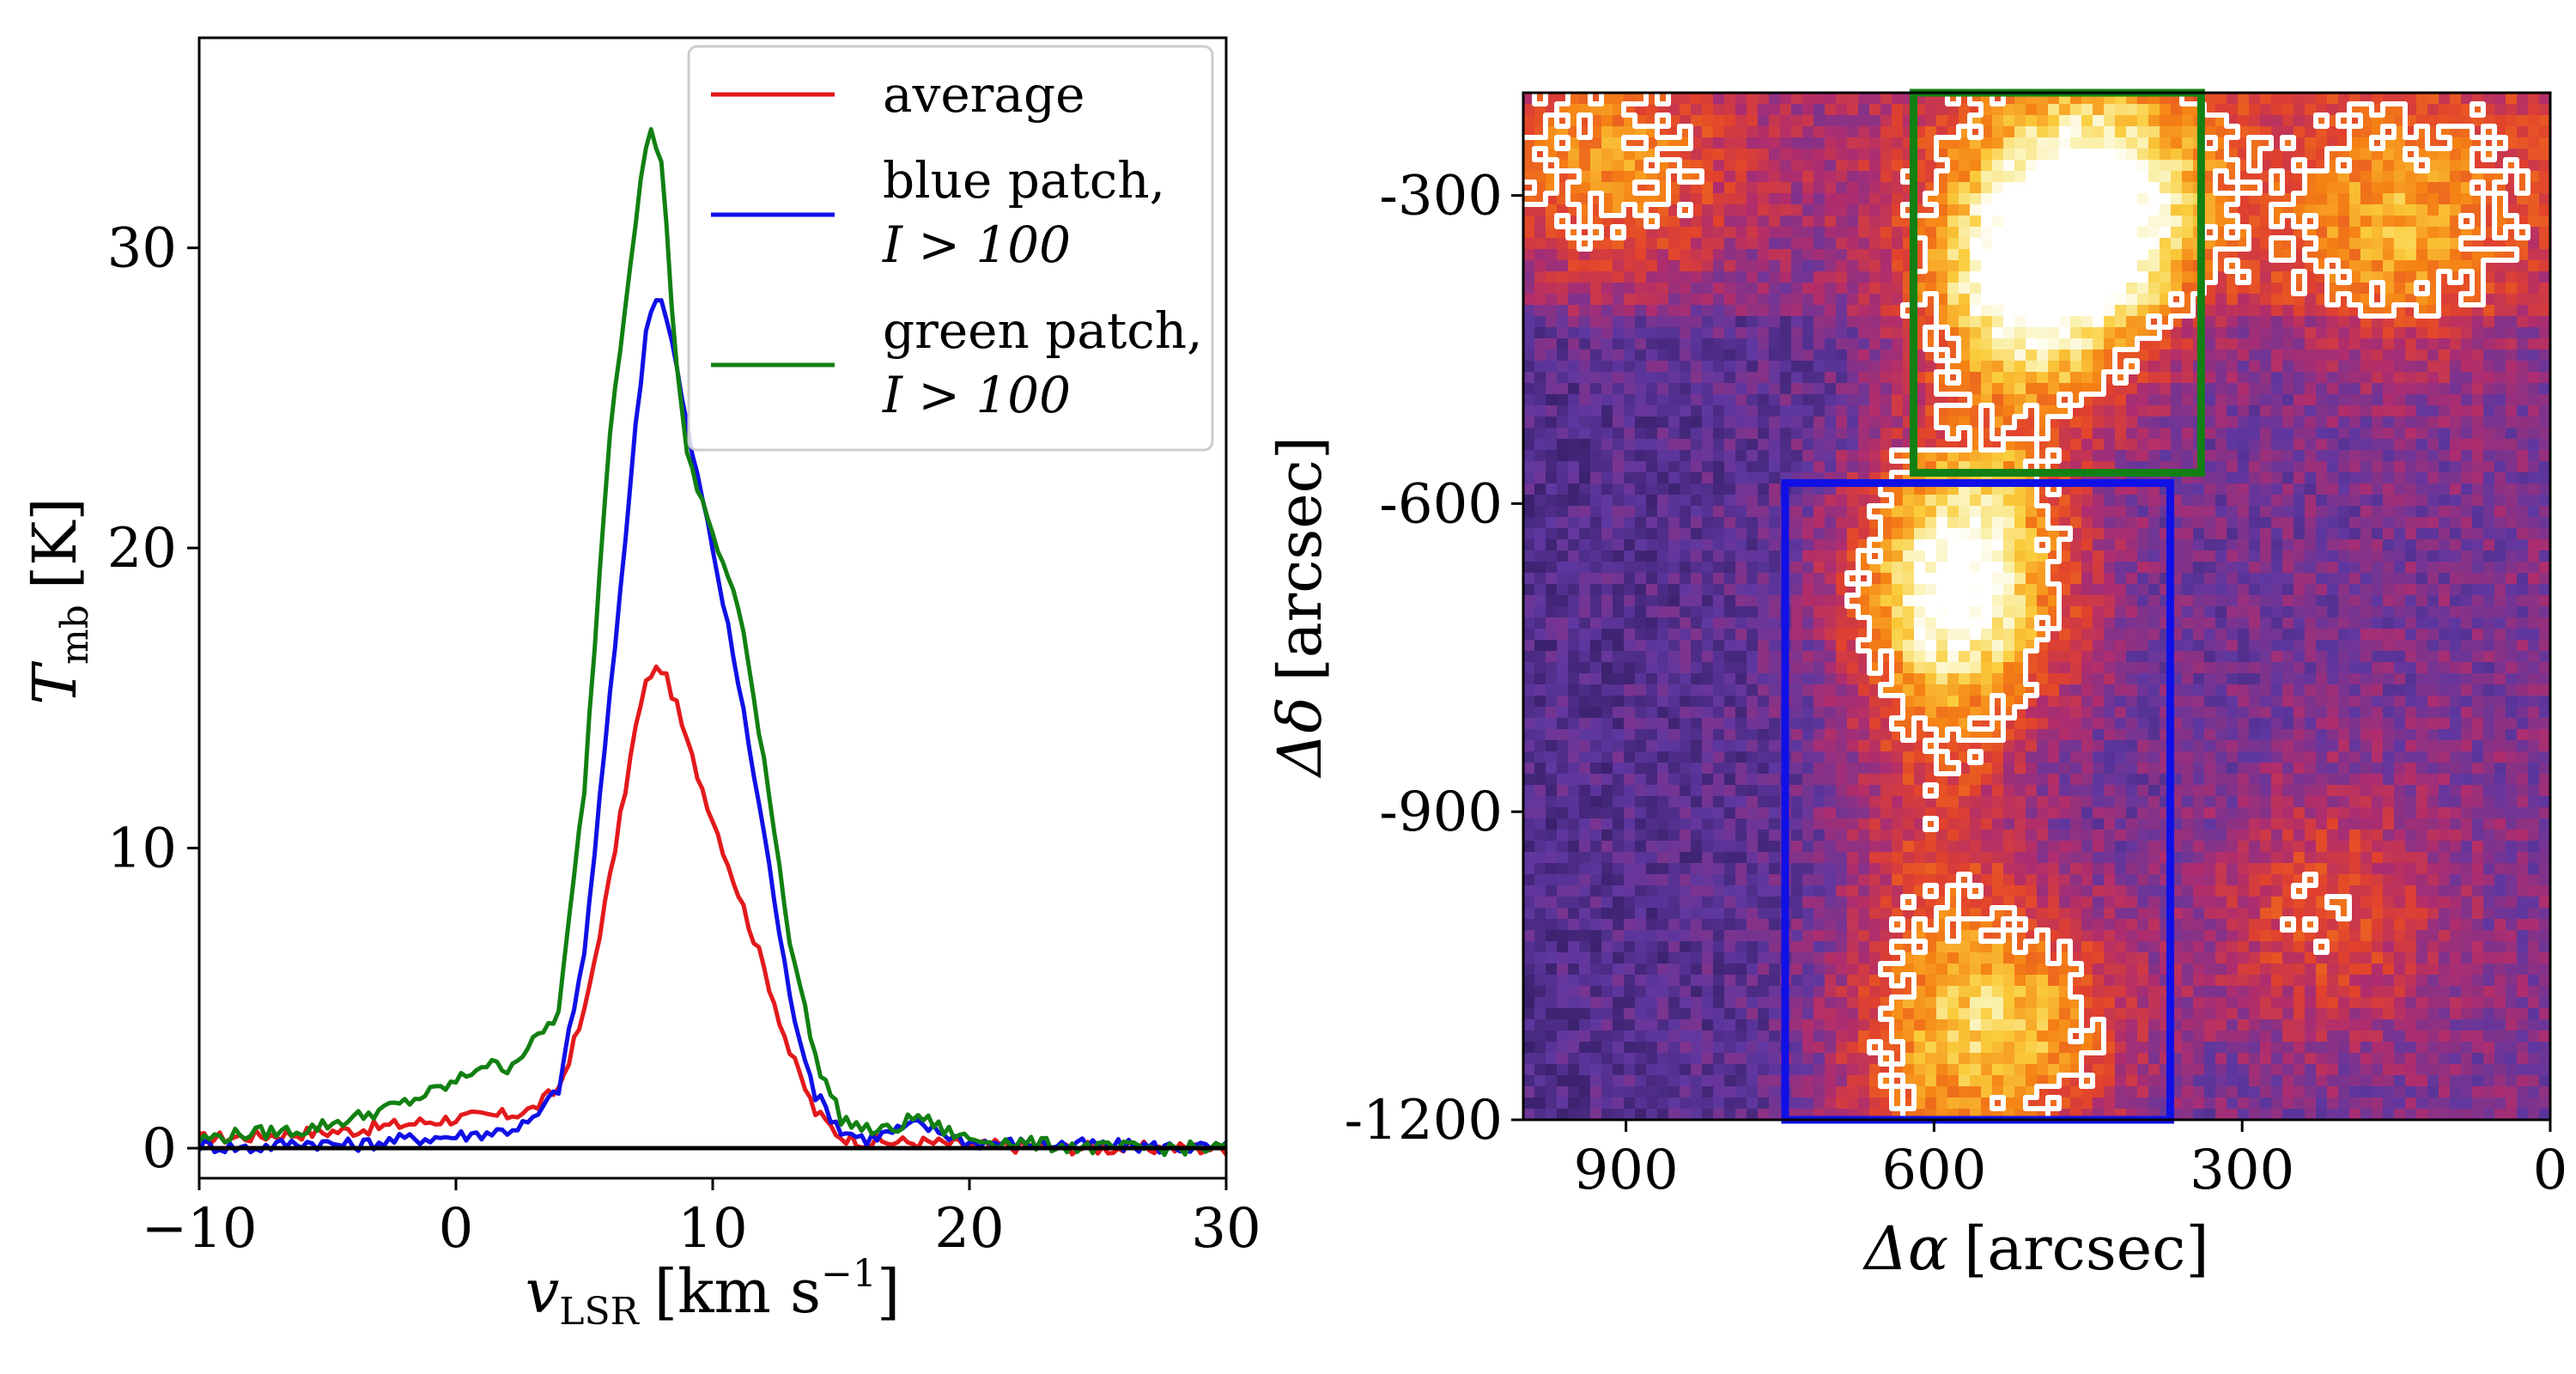  What do you see at coordinates (712, 1229) in the screenshot?
I see `x-tick-label: 10` at bounding box center [712, 1229].